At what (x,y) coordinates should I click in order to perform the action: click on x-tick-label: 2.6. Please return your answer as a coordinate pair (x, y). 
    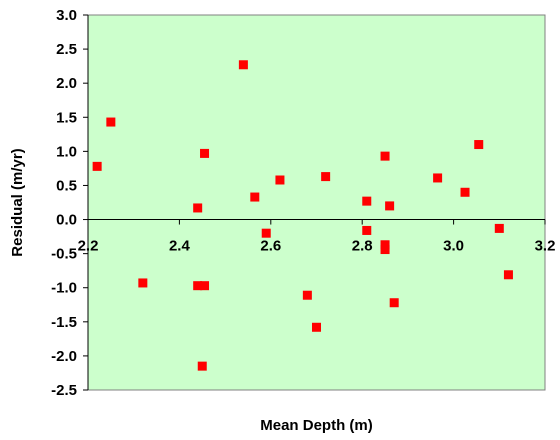
    Looking at the image, I should click on (270, 246).